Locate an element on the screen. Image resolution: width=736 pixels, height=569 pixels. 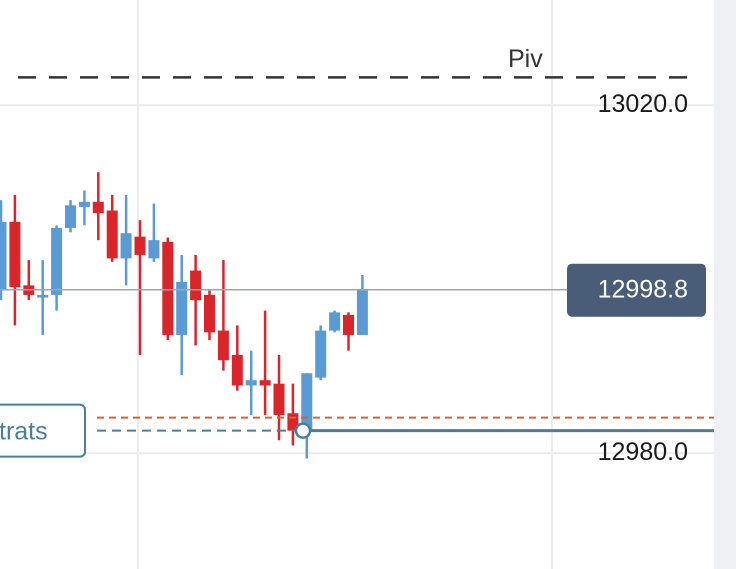
y-tick-label: 13020.0 is located at coordinates (643, 104).